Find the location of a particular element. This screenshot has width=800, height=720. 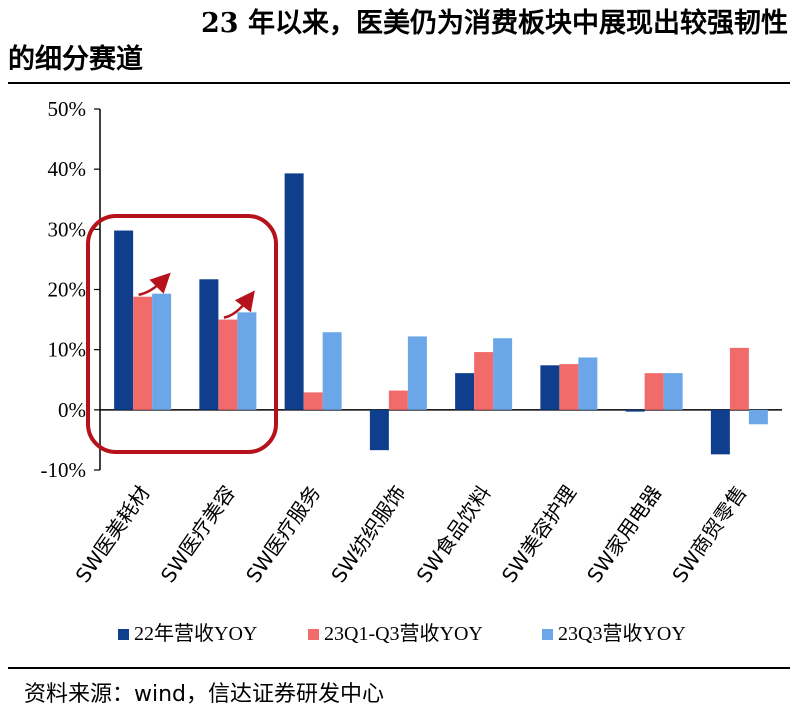

y-tick-label: 20% is located at coordinates (67, 290).